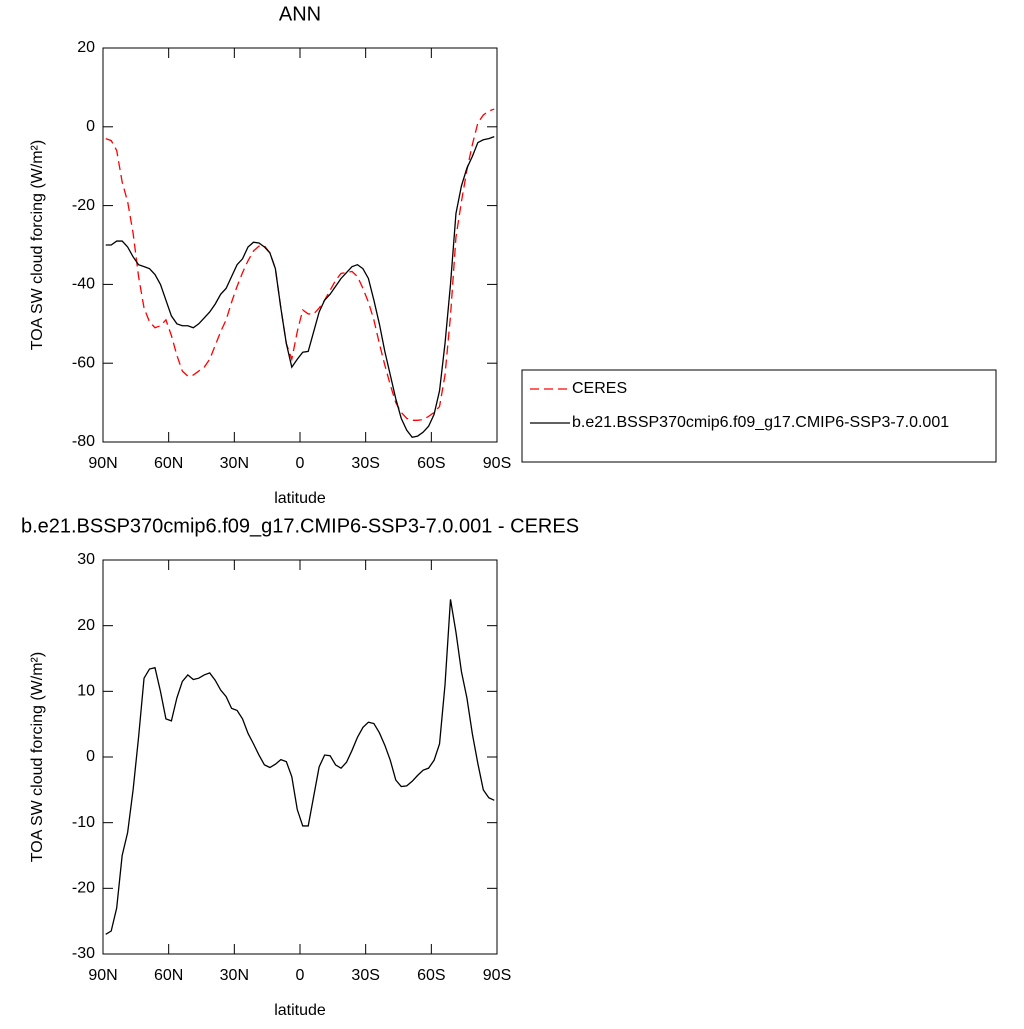 This screenshot has width=1024, height=1029. What do you see at coordinates (83, 441) in the screenshot?
I see `y-tick-label: -80` at bounding box center [83, 441].